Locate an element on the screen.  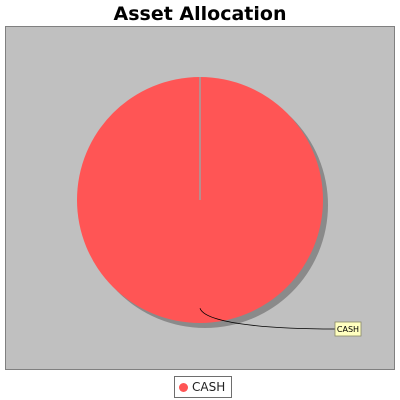
slice-label-text: CASH is located at coordinates (348, 329).